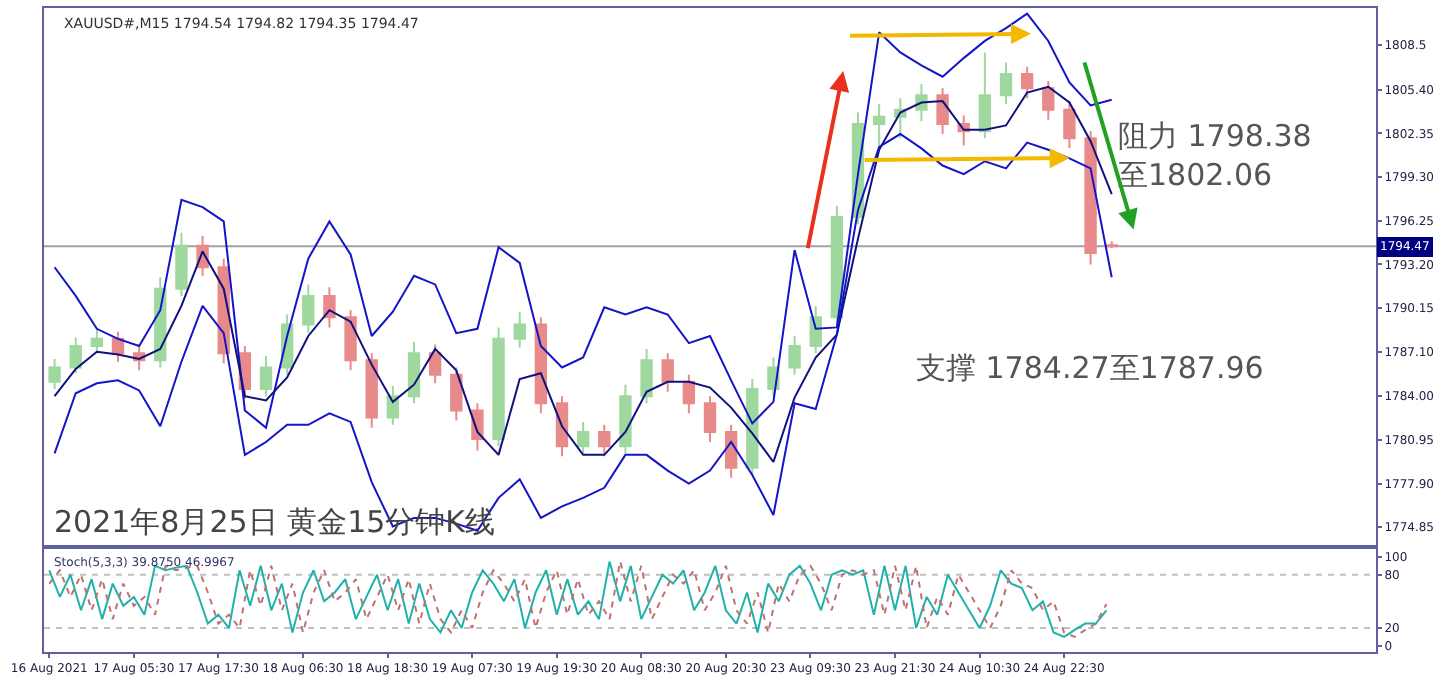  Describe the element at coordinates (578, 599) in the screenshot. I see `line-series` at that location.